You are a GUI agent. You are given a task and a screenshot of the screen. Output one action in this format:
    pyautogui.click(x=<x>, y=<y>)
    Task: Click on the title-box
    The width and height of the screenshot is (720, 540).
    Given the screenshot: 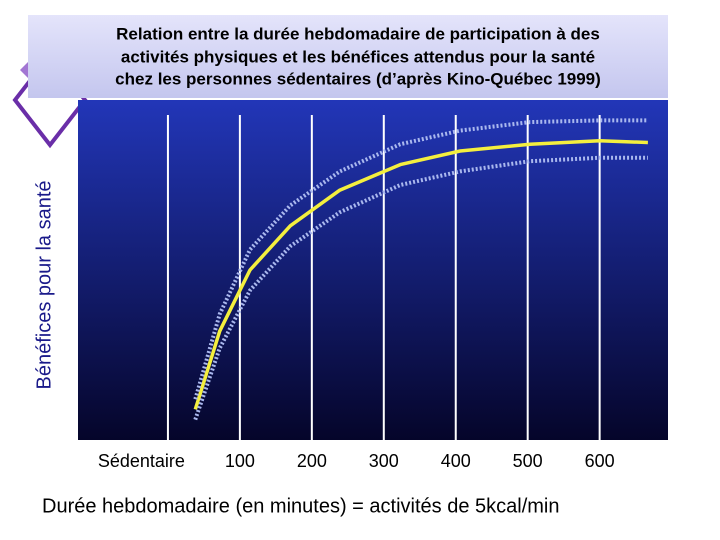 What is the action you would take?
    pyautogui.click(x=348, y=56)
    